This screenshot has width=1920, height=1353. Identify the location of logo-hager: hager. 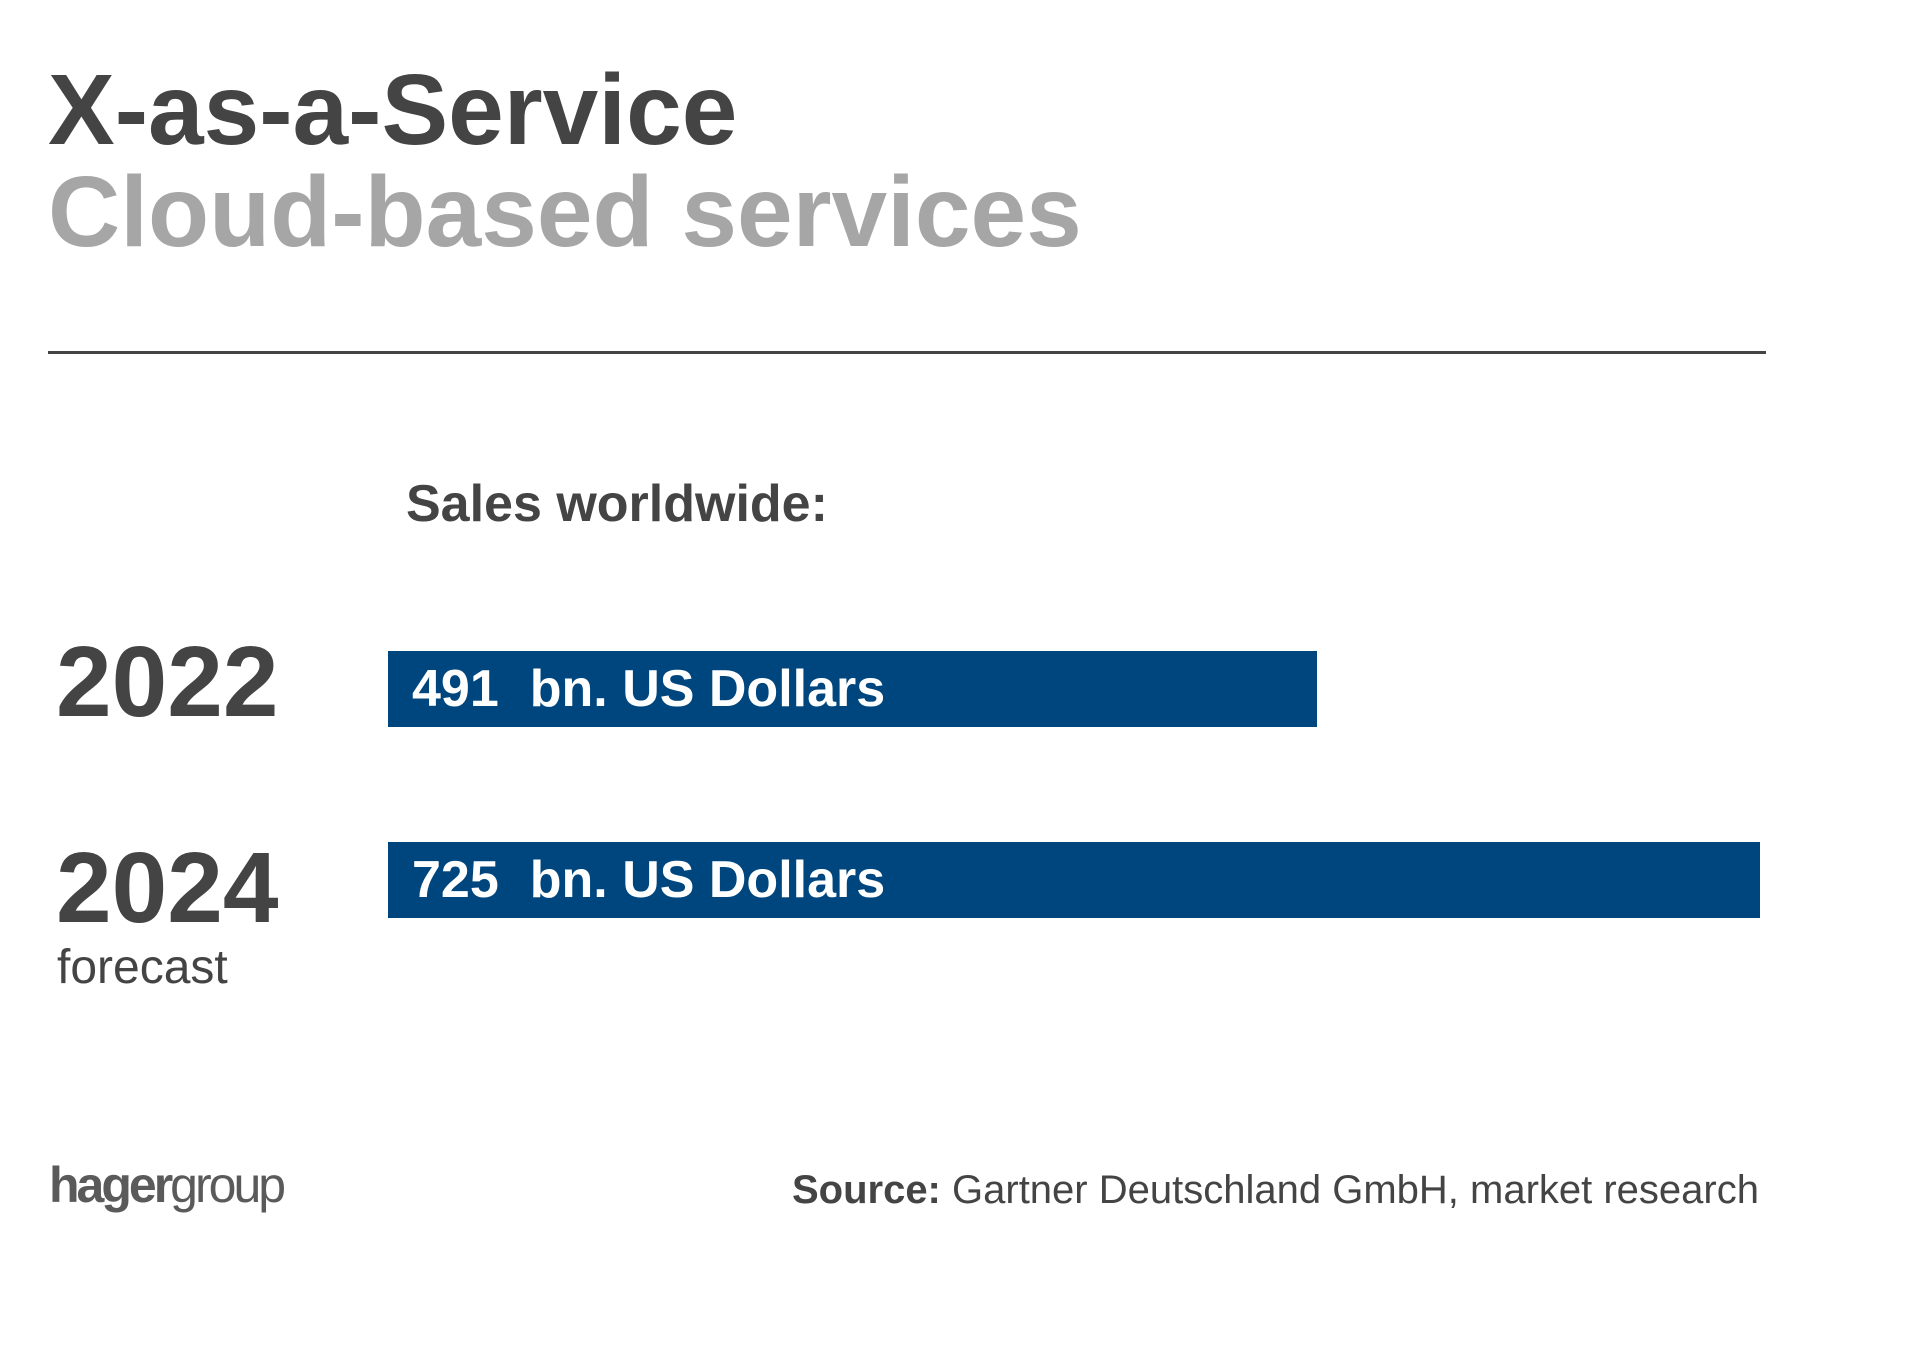
(111, 1185).